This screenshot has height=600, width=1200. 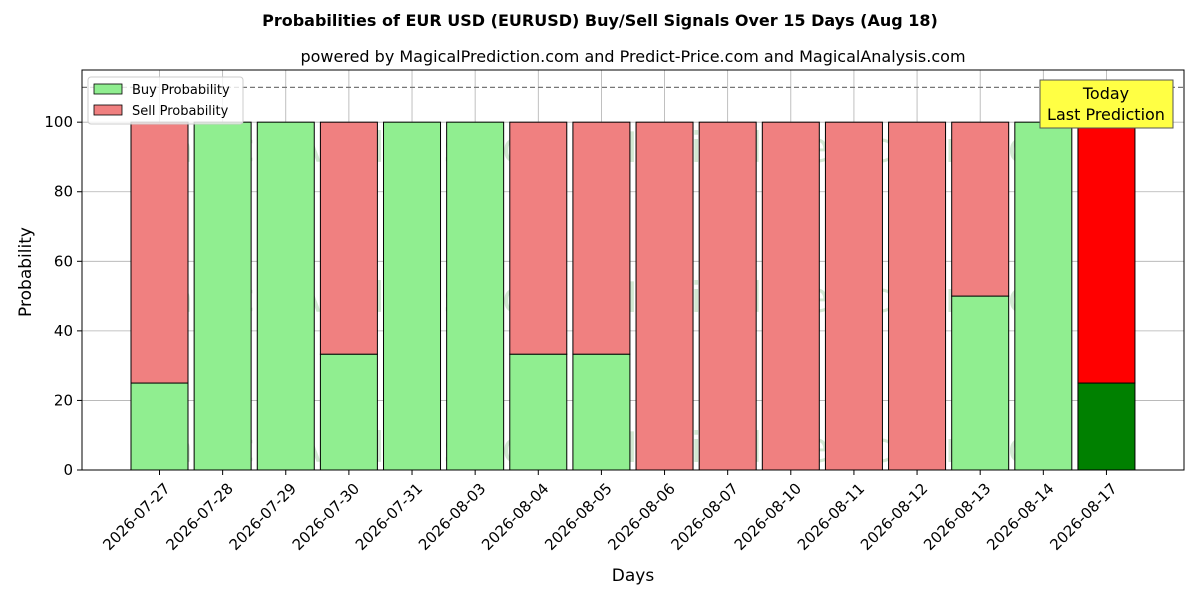 What do you see at coordinates (768, 517) in the screenshot?
I see `x-tick-label: 2026-08-10` at bounding box center [768, 517].